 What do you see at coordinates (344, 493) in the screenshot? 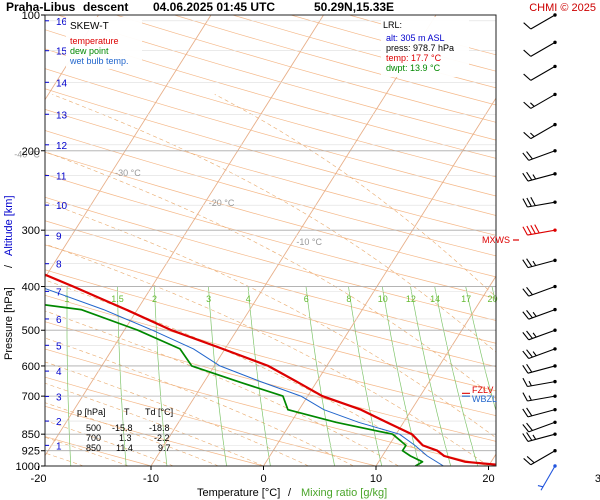
I see `x-axis-label-mixing: Mixing ratio [g/kg]` at bounding box center [344, 493].